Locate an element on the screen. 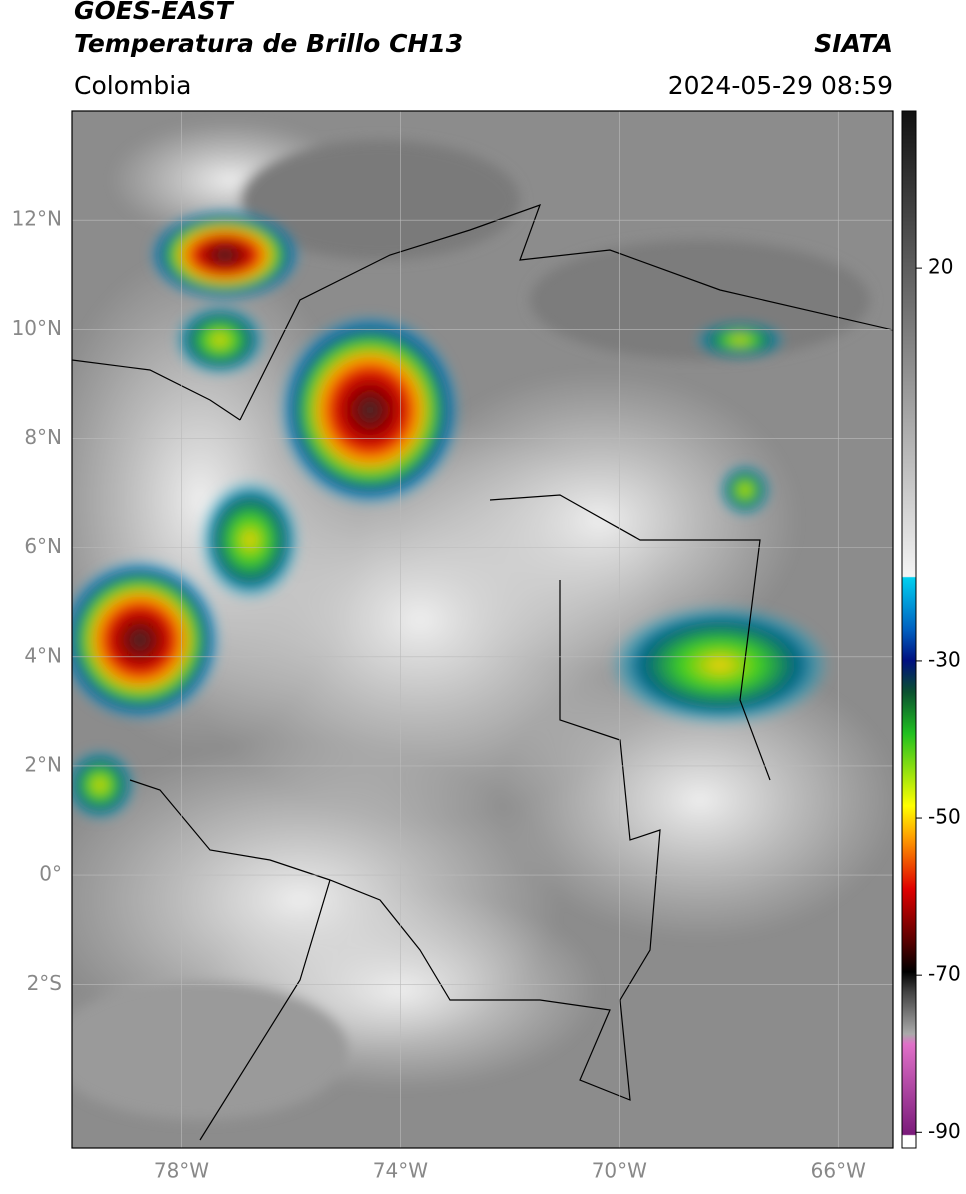  colorbar-tick-label: -30 is located at coordinates (944, 659).